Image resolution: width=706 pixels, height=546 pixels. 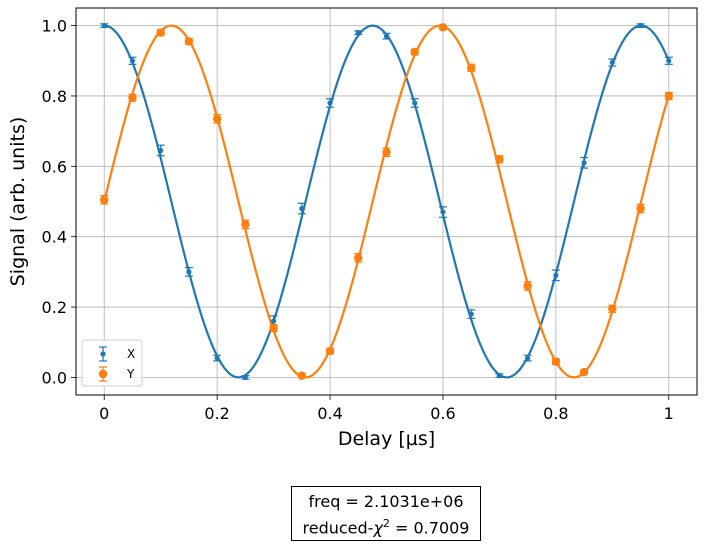 I want to click on x-tick-label: 0.2, so click(x=216, y=413).